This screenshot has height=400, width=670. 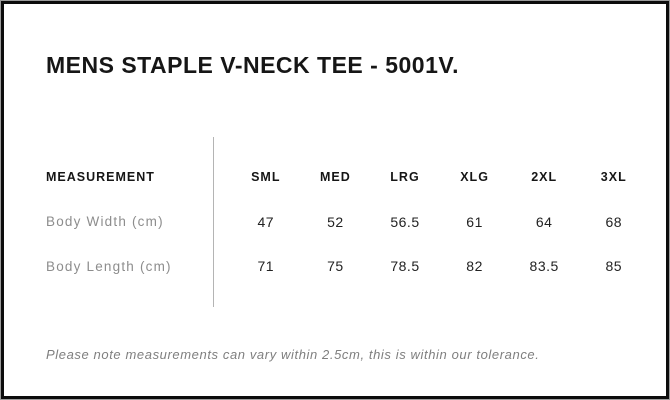 I want to click on product-title: MENS STAPLE V-NECK TEE - 5001V., so click(x=253, y=65).